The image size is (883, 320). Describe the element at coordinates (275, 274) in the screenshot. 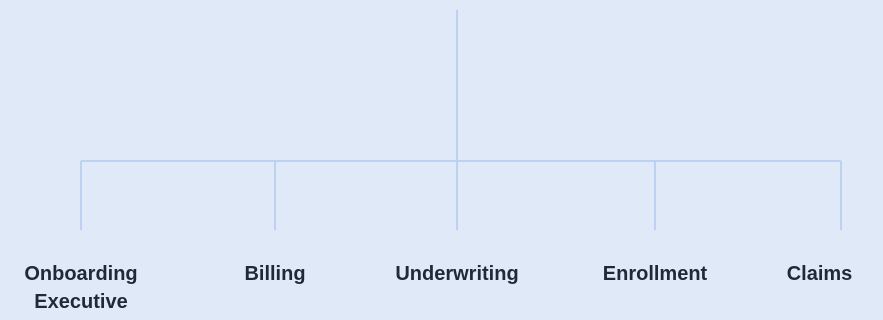

I see `node-billing: Billing` at that location.